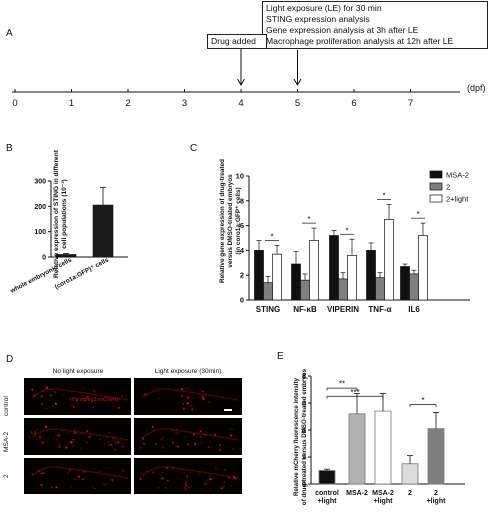  Describe the element at coordinates (342, 384) in the screenshot. I see `e-sig-star: **` at that location.